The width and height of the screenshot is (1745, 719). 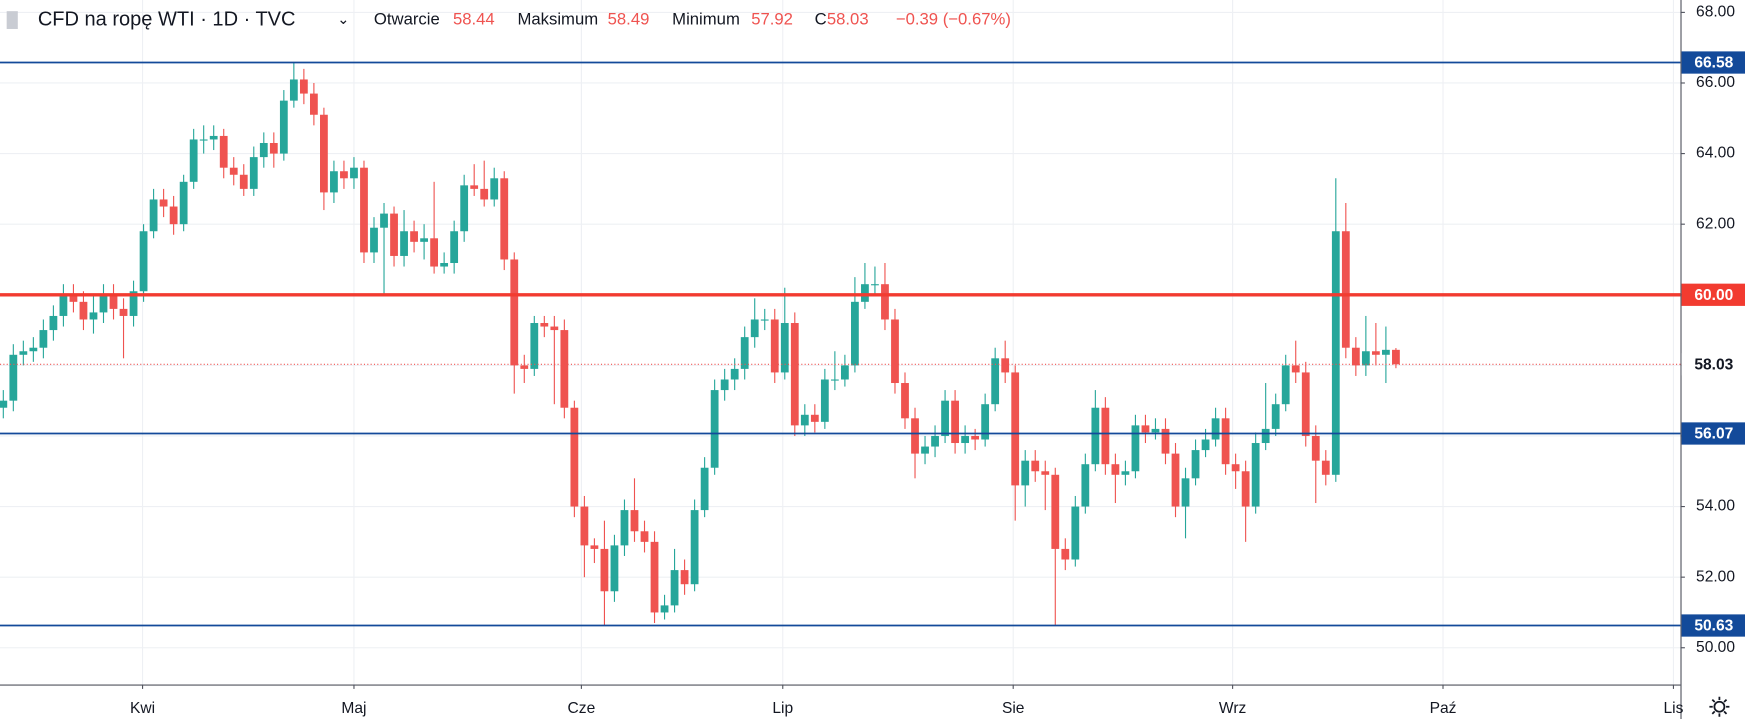 I want to click on x-tick-label: Cze, so click(x=582, y=708).